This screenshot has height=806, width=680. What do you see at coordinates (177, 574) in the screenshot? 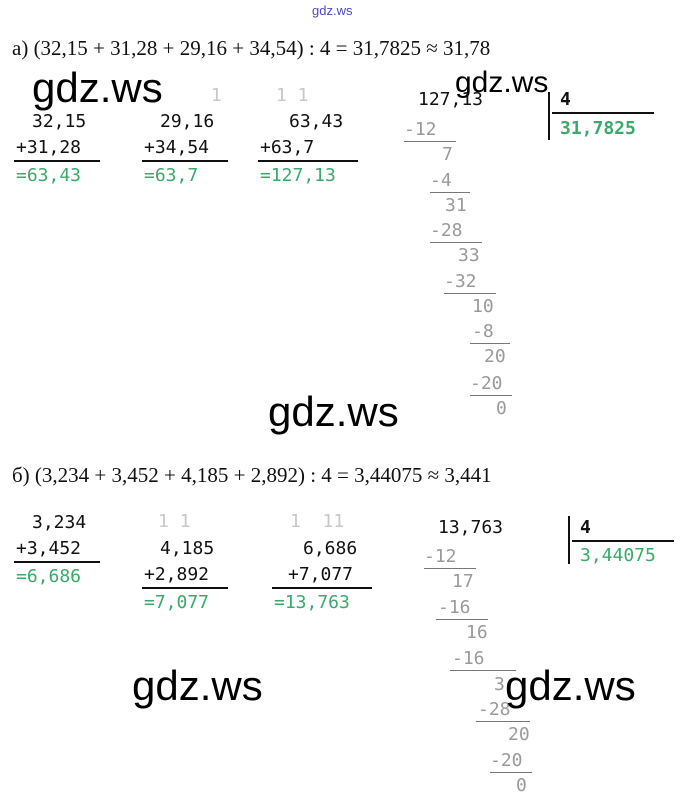
I see `addend-bottom: +2,892` at bounding box center [177, 574].